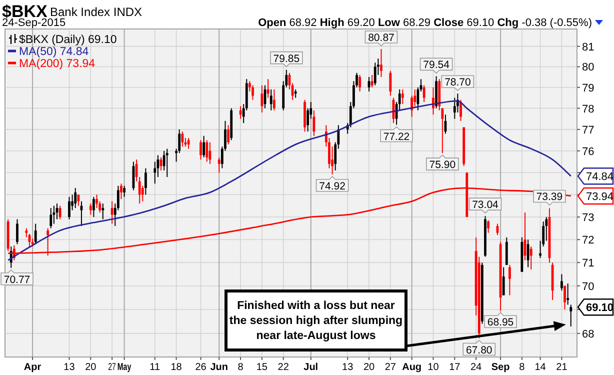  I want to click on legend-label: MA(200) 73.94, so click(57, 64).